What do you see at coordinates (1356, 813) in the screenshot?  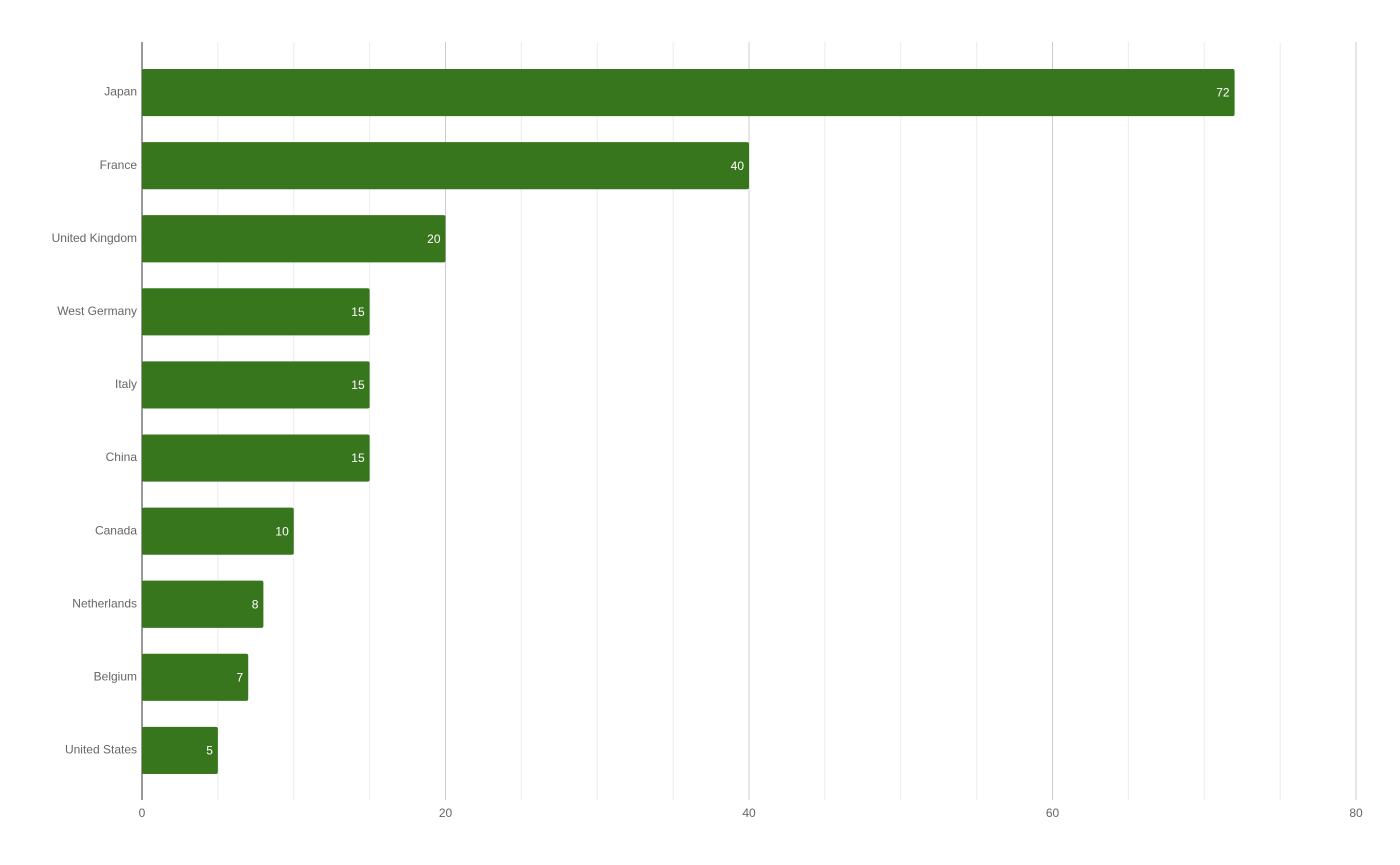 I see `x-tick-label: 80` at bounding box center [1356, 813].